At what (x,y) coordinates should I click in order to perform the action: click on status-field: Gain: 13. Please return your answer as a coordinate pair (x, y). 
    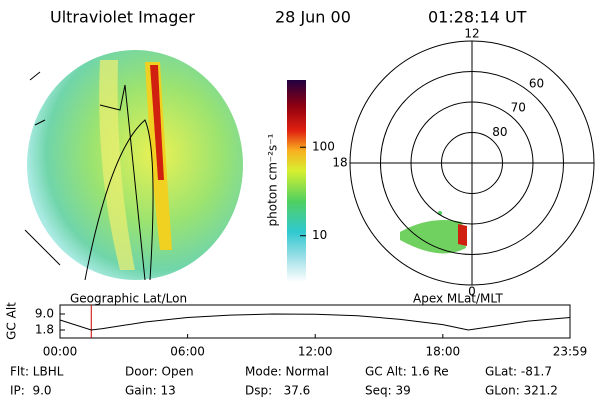
    Looking at the image, I should click on (150, 391).